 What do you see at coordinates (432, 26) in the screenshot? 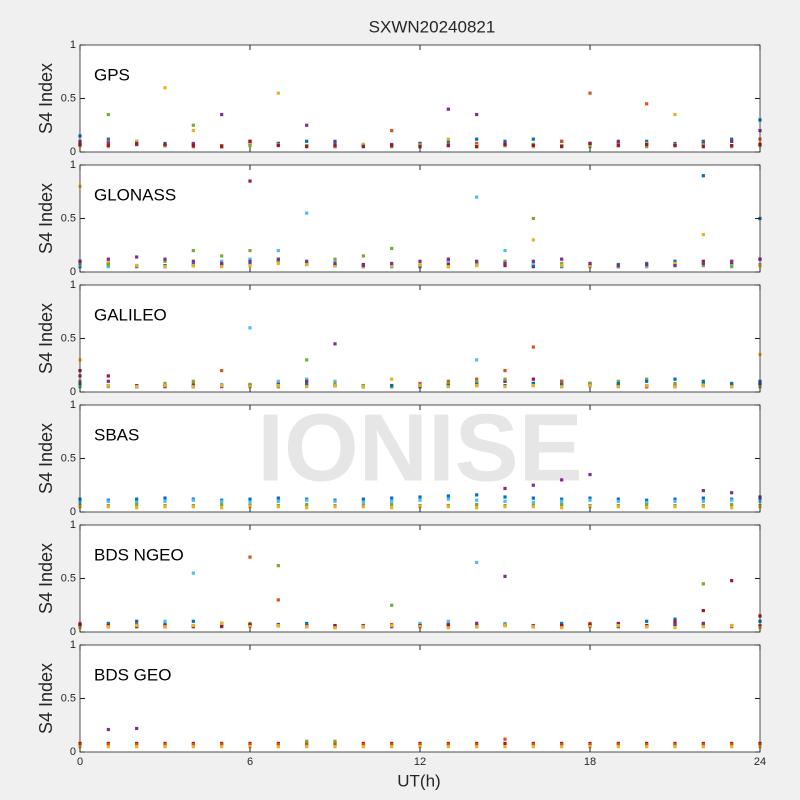
I see `figure-title: SXWN20240821` at bounding box center [432, 26].